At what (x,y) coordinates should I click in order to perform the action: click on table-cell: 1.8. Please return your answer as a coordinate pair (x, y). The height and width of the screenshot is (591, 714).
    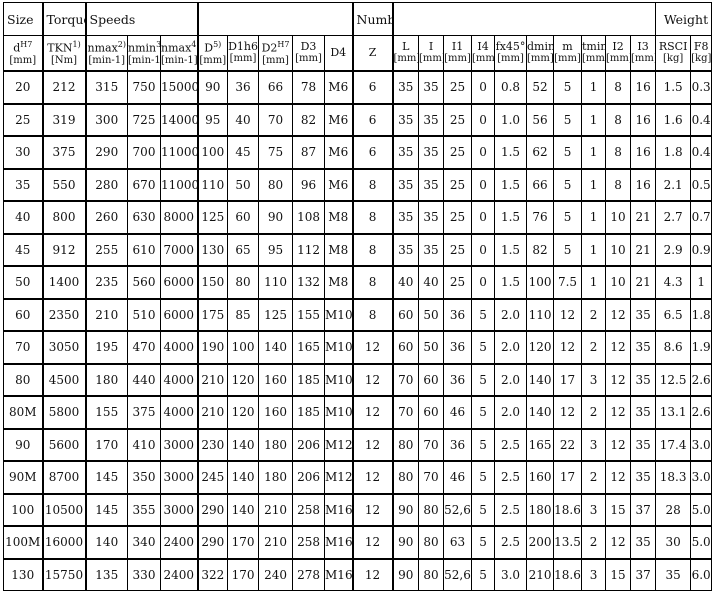
    Looking at the image, I should click on (673, 152).